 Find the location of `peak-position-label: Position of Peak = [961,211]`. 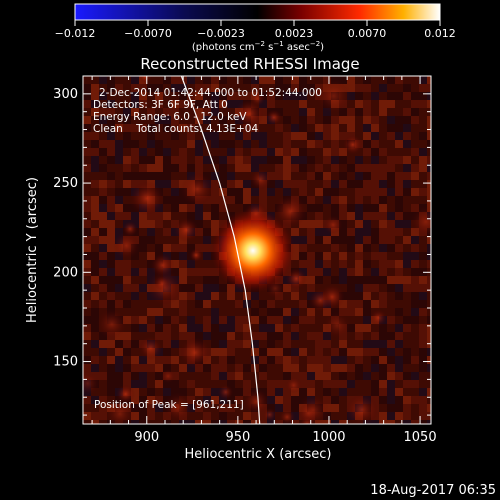

peak-position-label: Position of Peak = [961,211] is located at coordinates (169, 405).